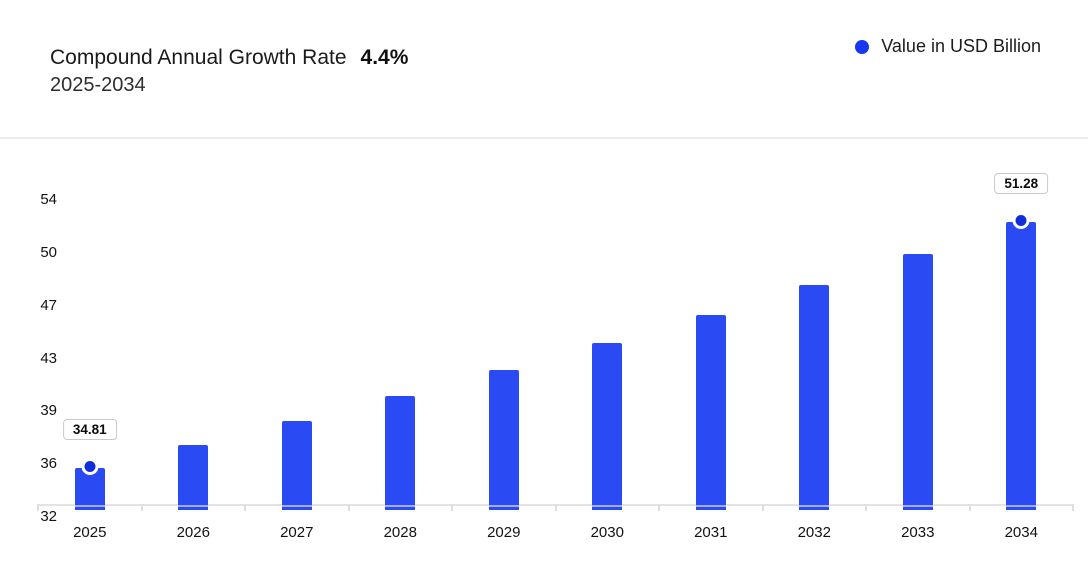 The height and width of the screenshot is (568, 1088). Describe the element at coordinates (1021, 221) in the screenshot. I see `data-point-marker-2034` at that location.